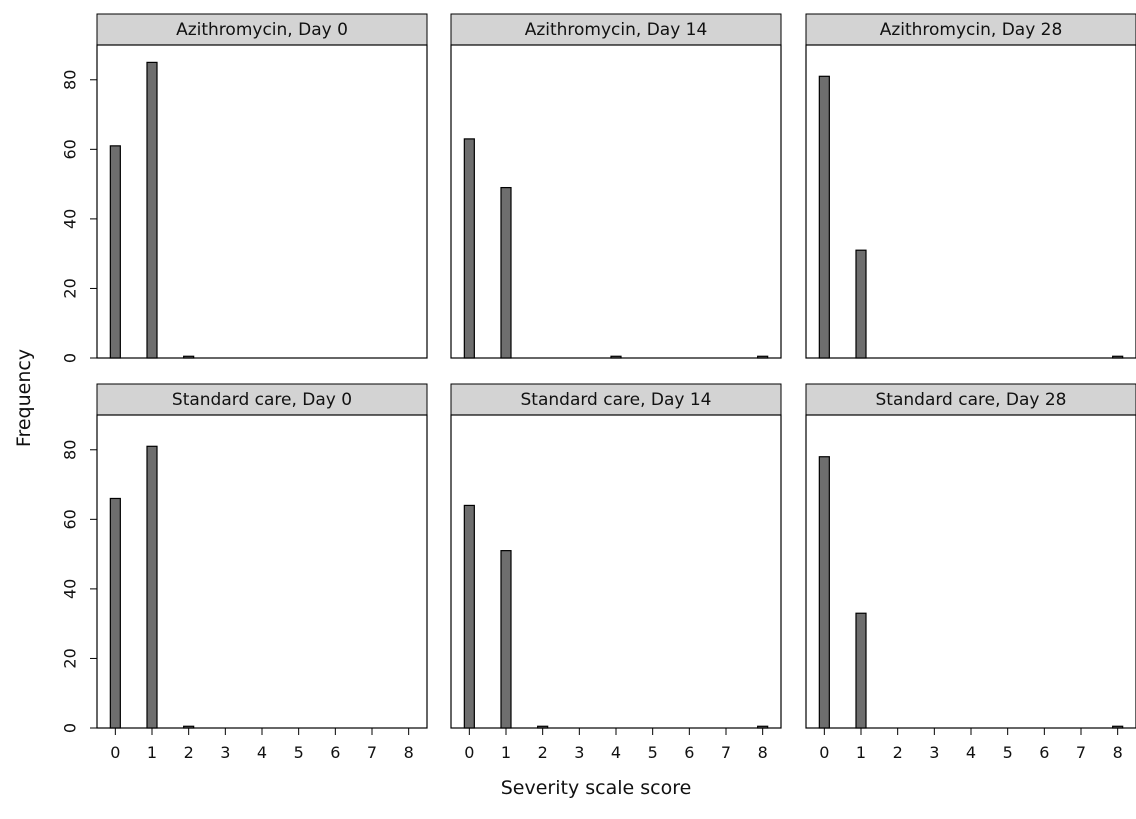  What do you see at coordinates (596, 788) in the screenshot?
I see `x-axis-title: Severity scale score` at bounding box center [596, 788].